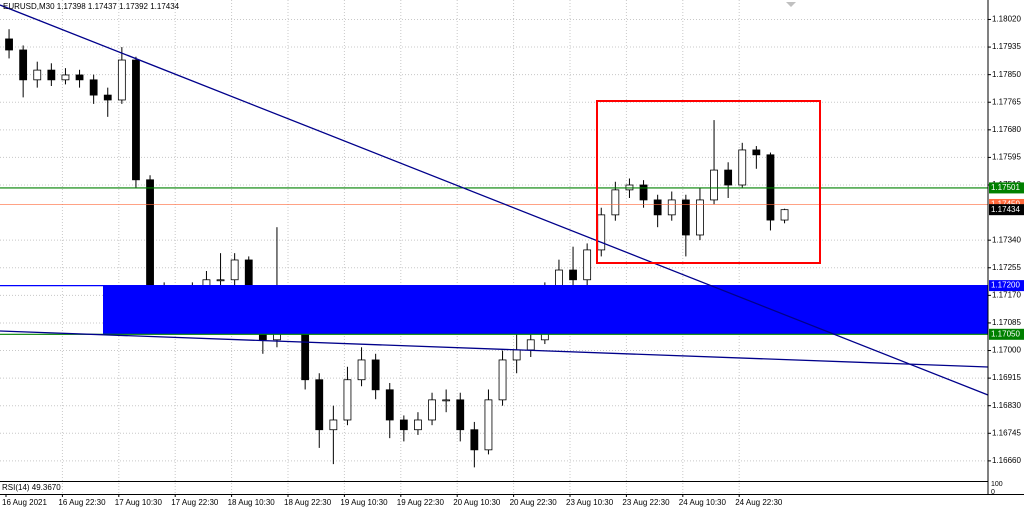 This screenshot has width=1024, height=509. I want to click on x-tick-label: 23 Aug 10:30, so click(590, 502).